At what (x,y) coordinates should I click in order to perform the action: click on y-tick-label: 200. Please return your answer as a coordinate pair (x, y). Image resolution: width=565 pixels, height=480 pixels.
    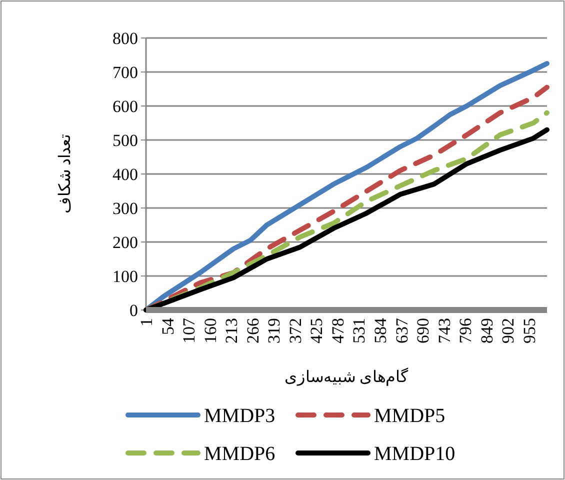
    Looking at the image, I should click on (125, 242).